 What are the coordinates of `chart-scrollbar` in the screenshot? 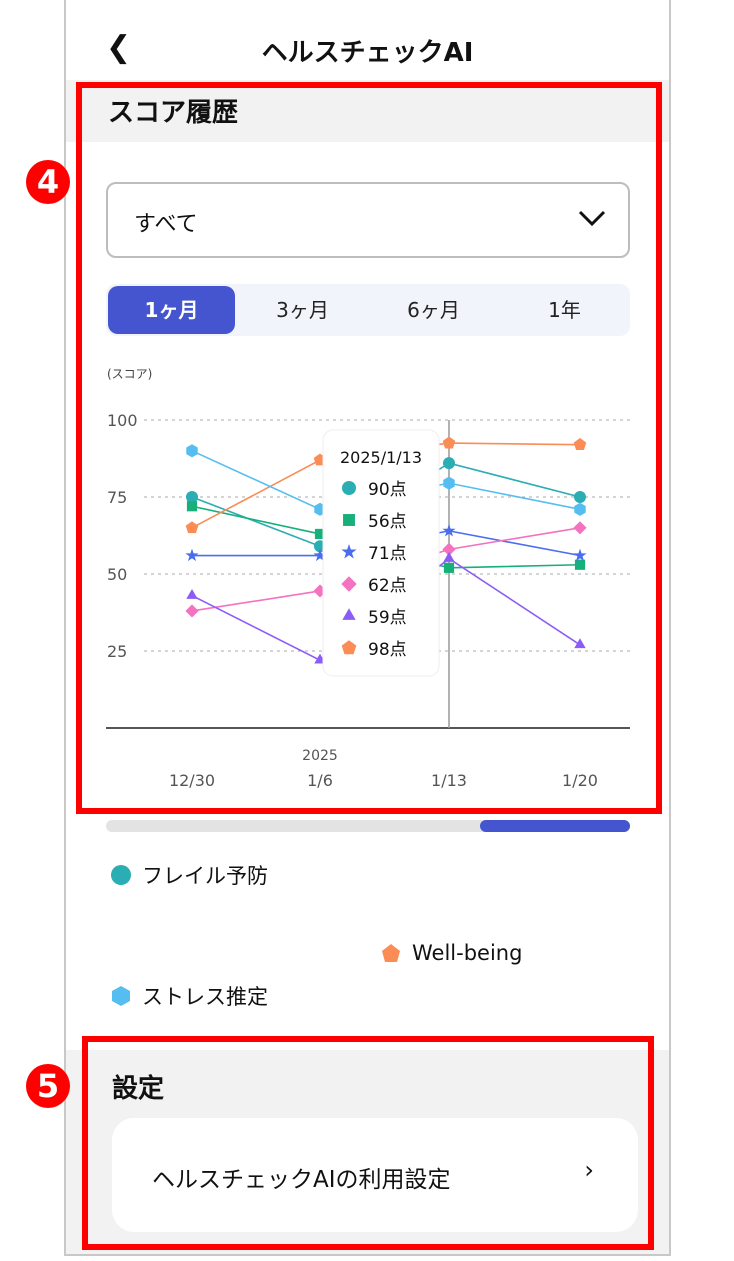 It's located at (368, 826).